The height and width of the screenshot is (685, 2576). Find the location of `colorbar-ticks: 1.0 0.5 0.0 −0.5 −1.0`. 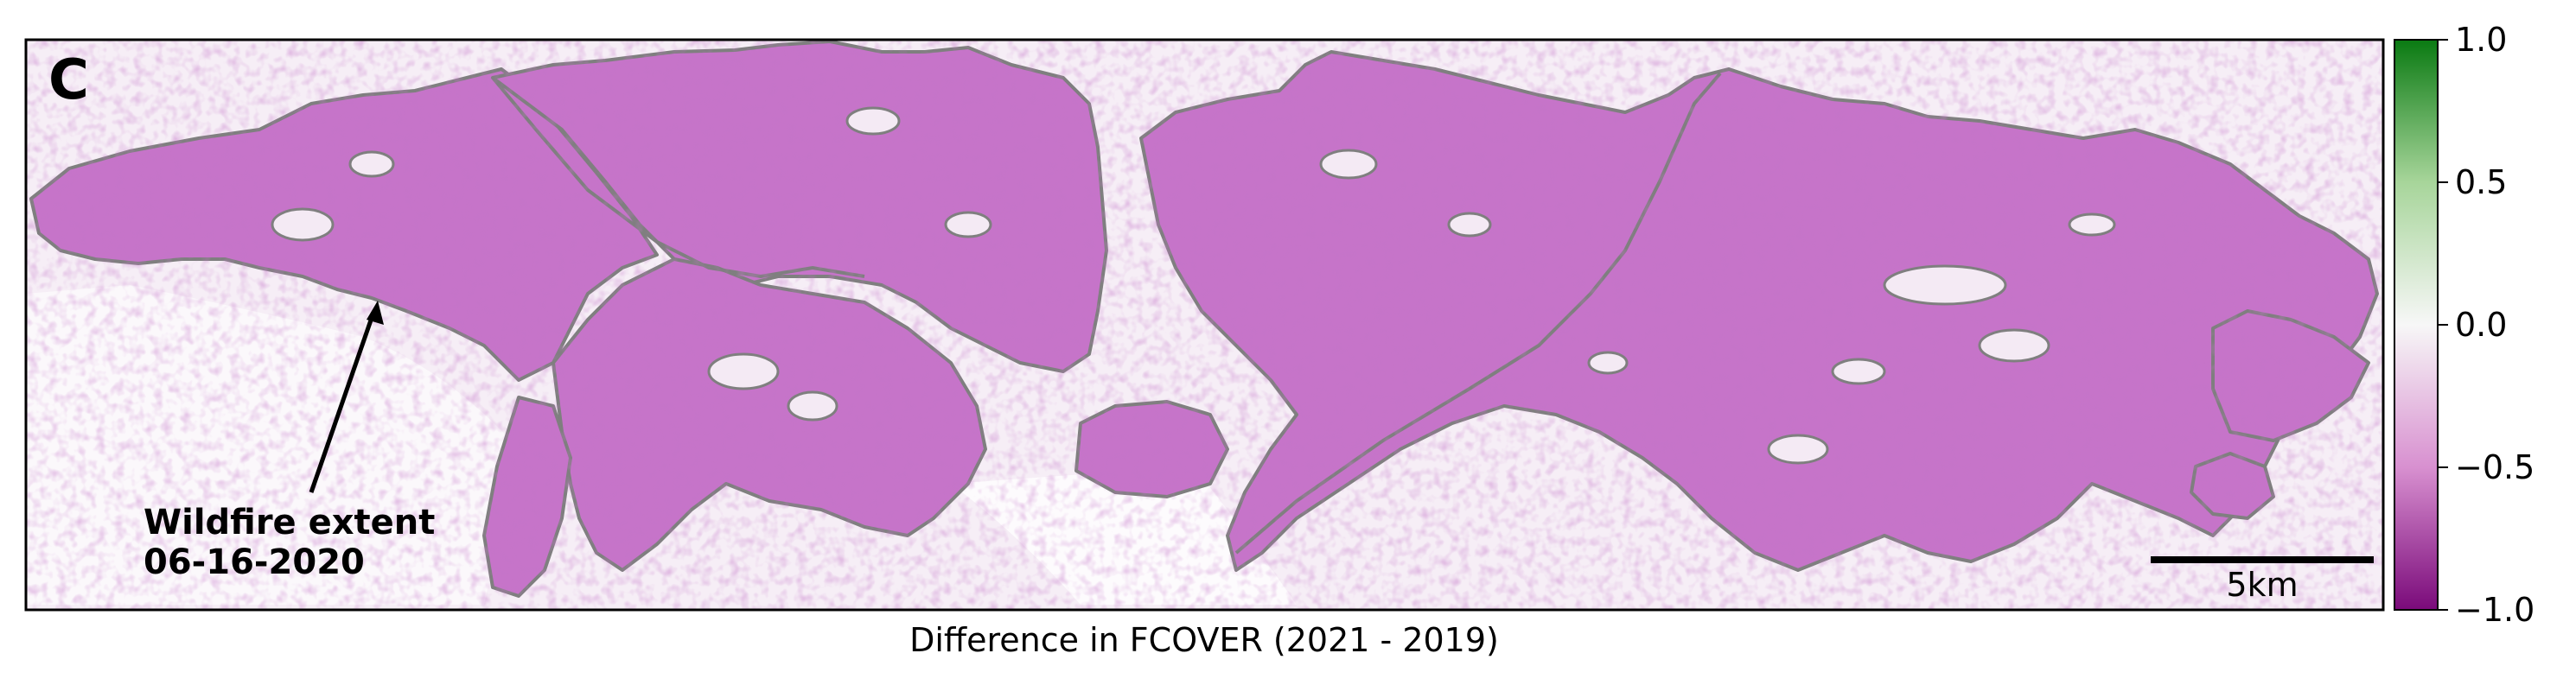

colorbar-ticks: 1.0 0.5 0.0 −0.5 −1.0 is located at coordinates (2486, 325).